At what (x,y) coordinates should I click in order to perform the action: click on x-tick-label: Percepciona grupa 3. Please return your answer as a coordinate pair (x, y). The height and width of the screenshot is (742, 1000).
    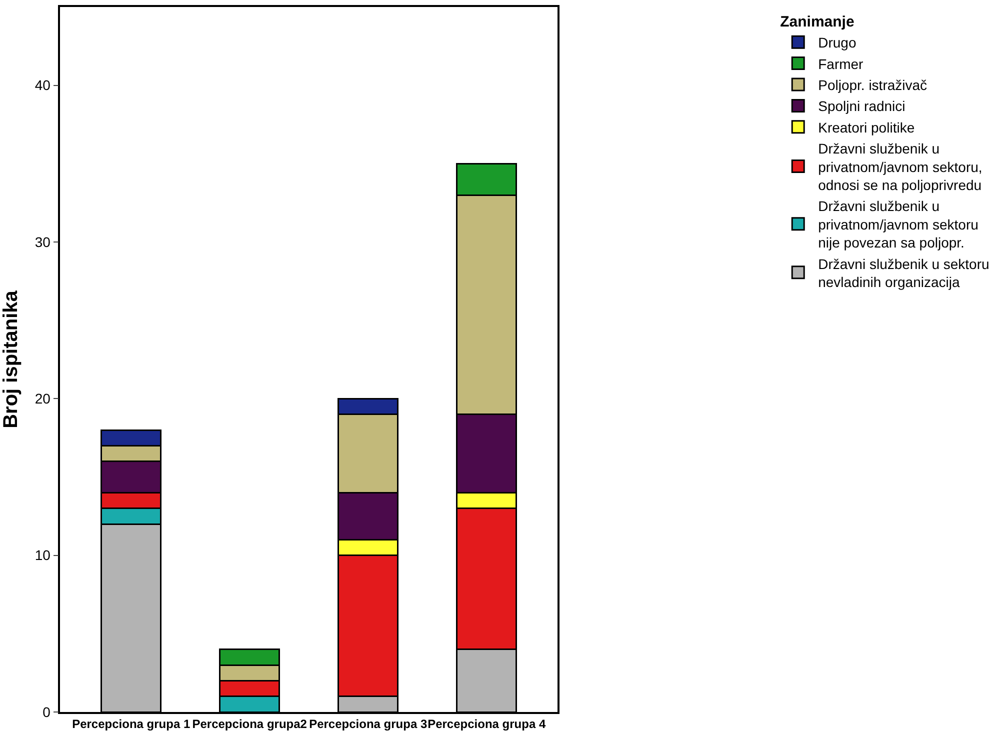
    Looking at the image, I should click on (368, 724).